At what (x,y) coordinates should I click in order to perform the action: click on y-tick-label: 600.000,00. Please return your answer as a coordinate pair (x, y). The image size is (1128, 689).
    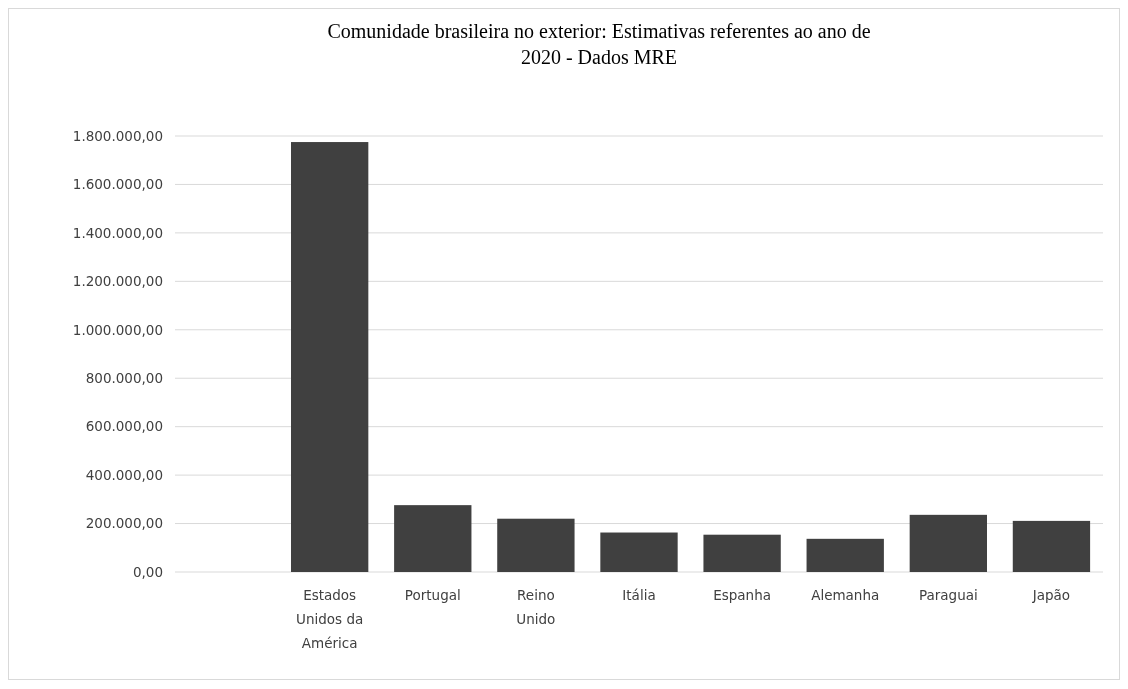
    Looking at the image, I should click on (124, 426).